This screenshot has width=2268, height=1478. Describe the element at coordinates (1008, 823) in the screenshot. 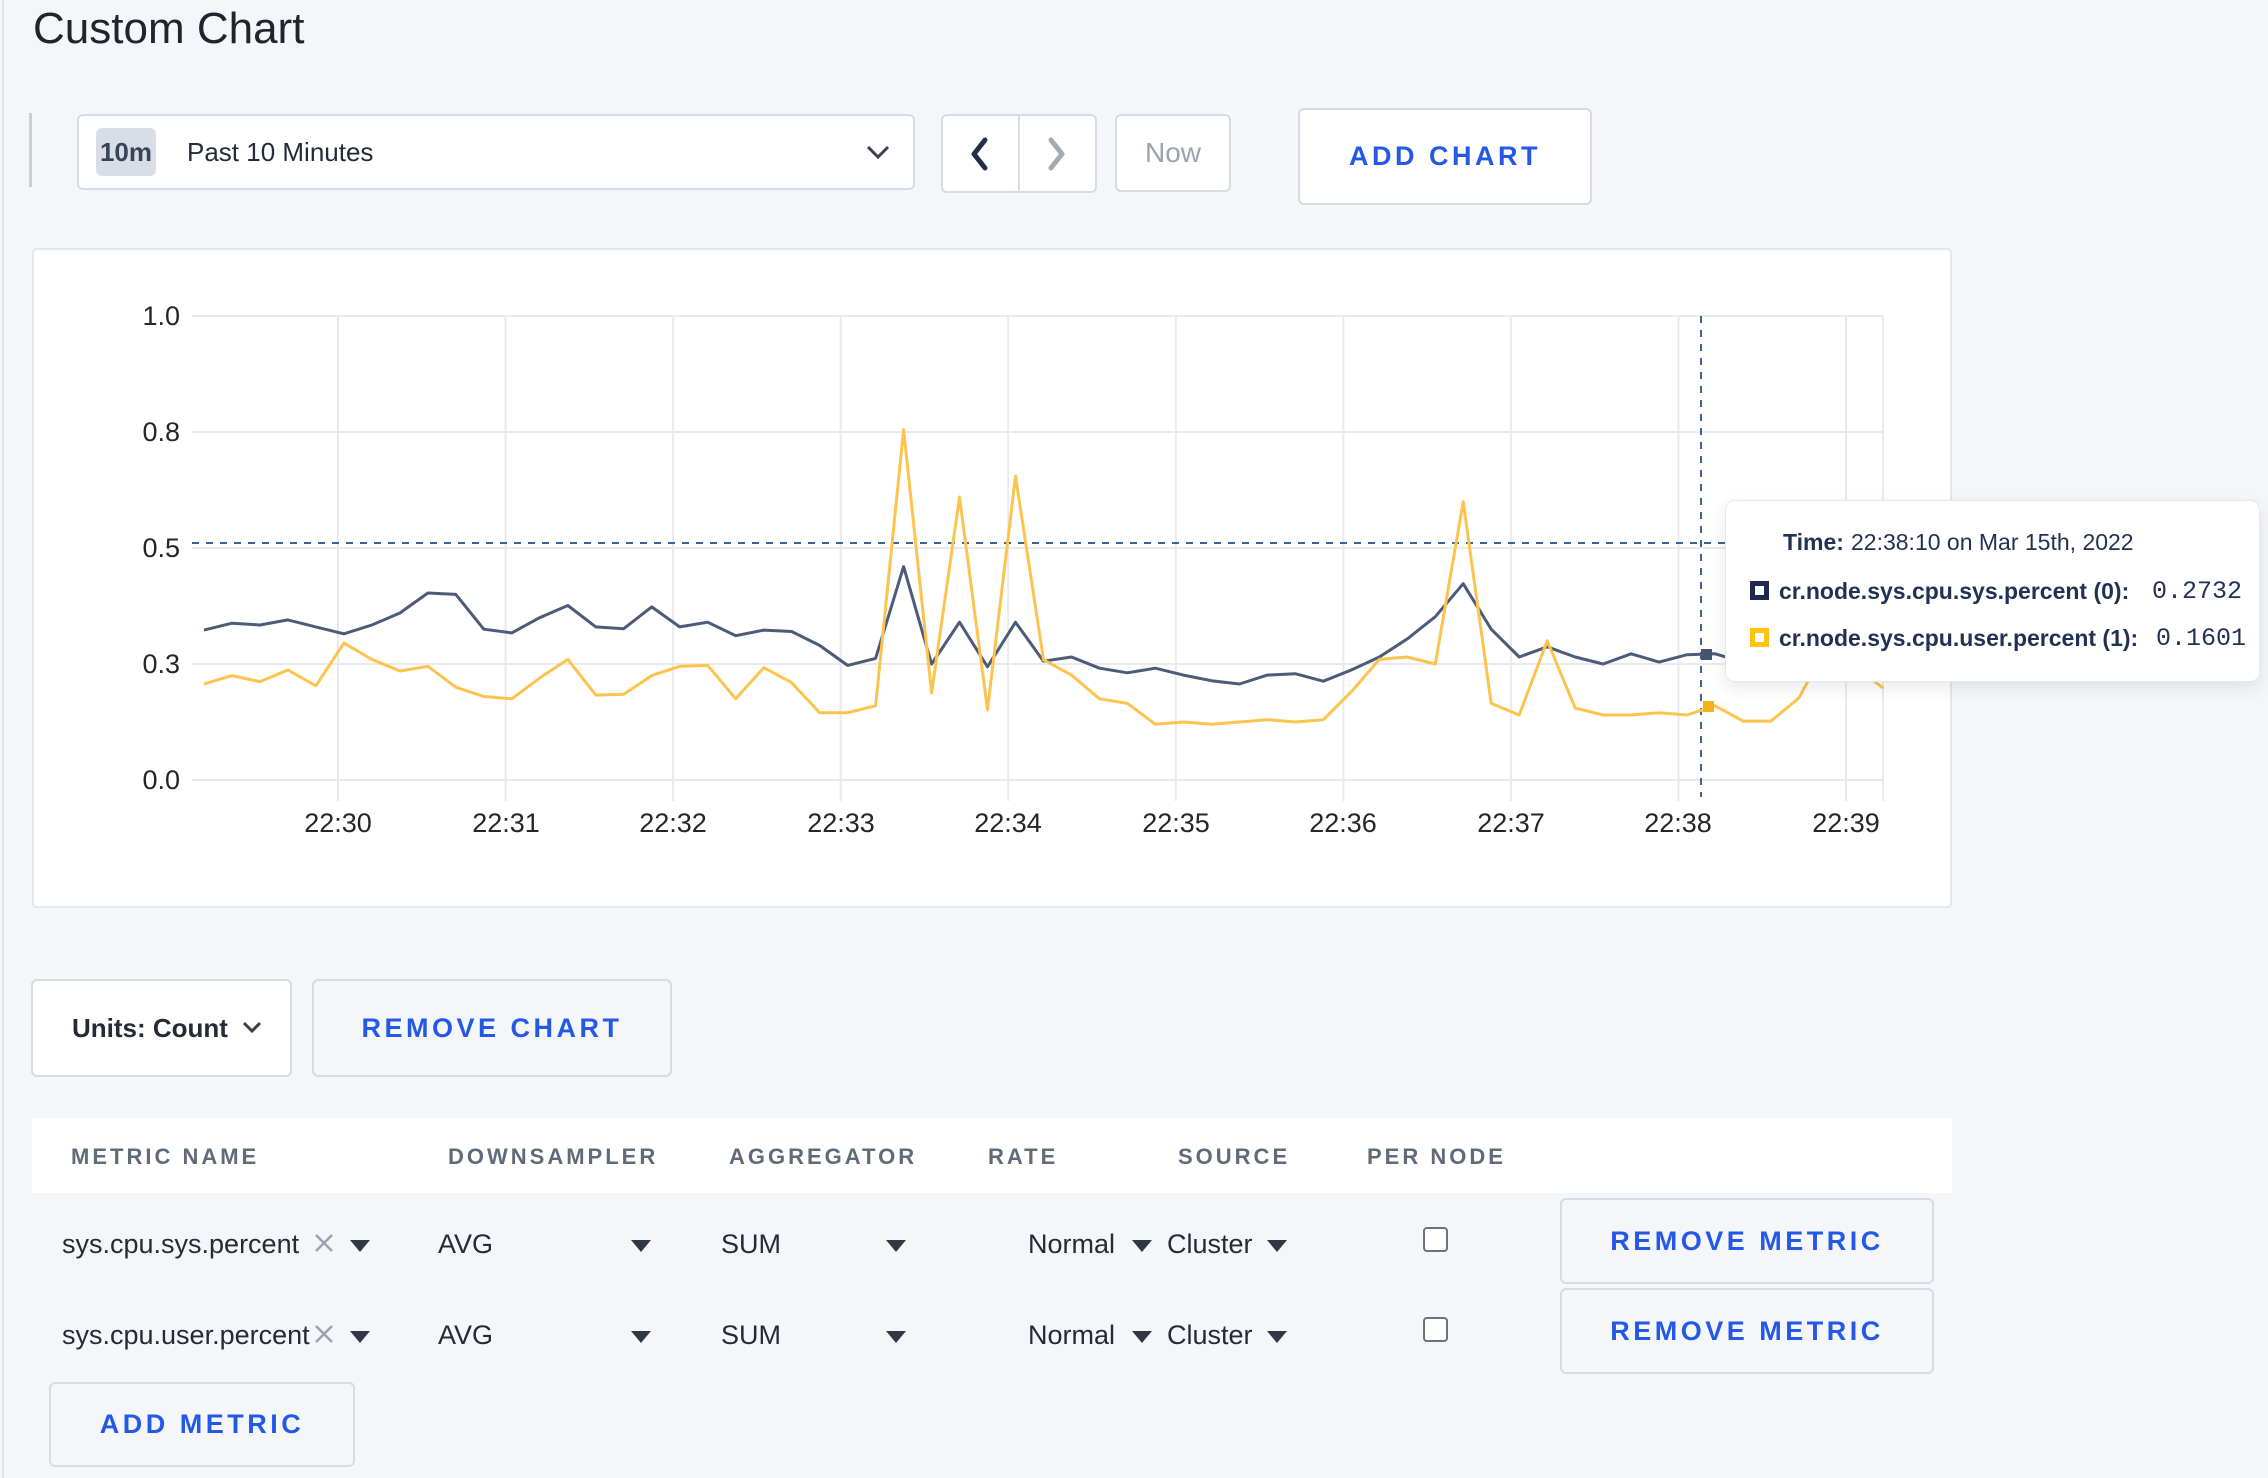

I see `svg-text: 22:34` at that location.